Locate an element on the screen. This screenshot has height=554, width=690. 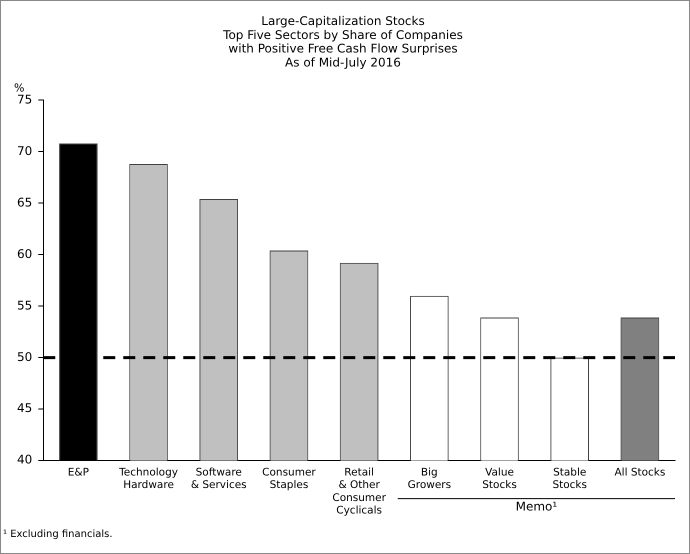
y-tick-label: 70 is located at coordinates (24, 151).